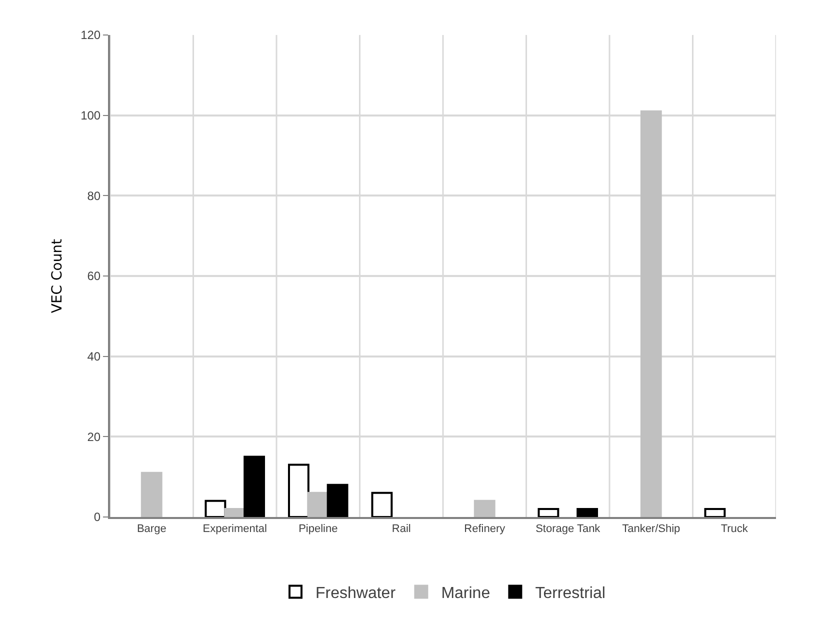 The height and width of the screenshot is (621, 816). Describe the element at coordinates (734, 529) in the screenshot. I see `x-tick-label: Truck` at that location.